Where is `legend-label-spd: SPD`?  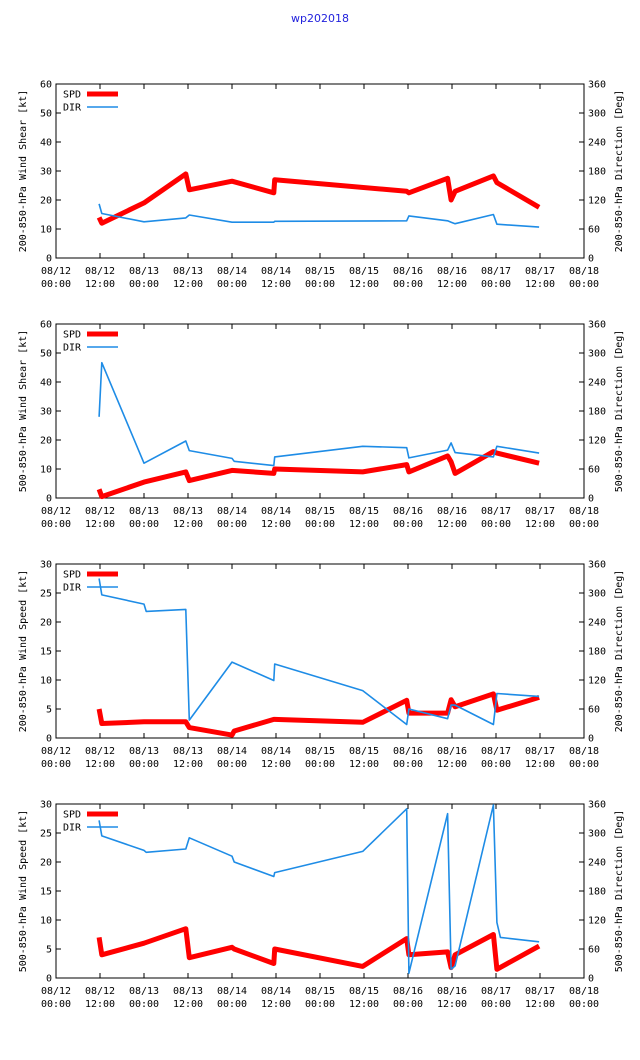 legend-label-spd: SPD is located at coordinates (72, 575).